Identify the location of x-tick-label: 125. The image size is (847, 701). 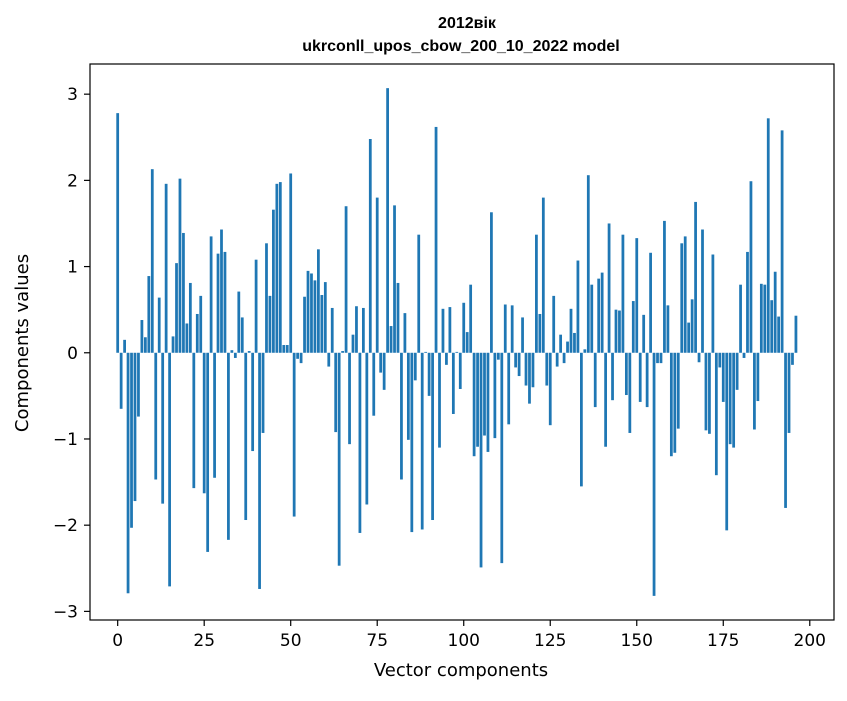
(550, 641).